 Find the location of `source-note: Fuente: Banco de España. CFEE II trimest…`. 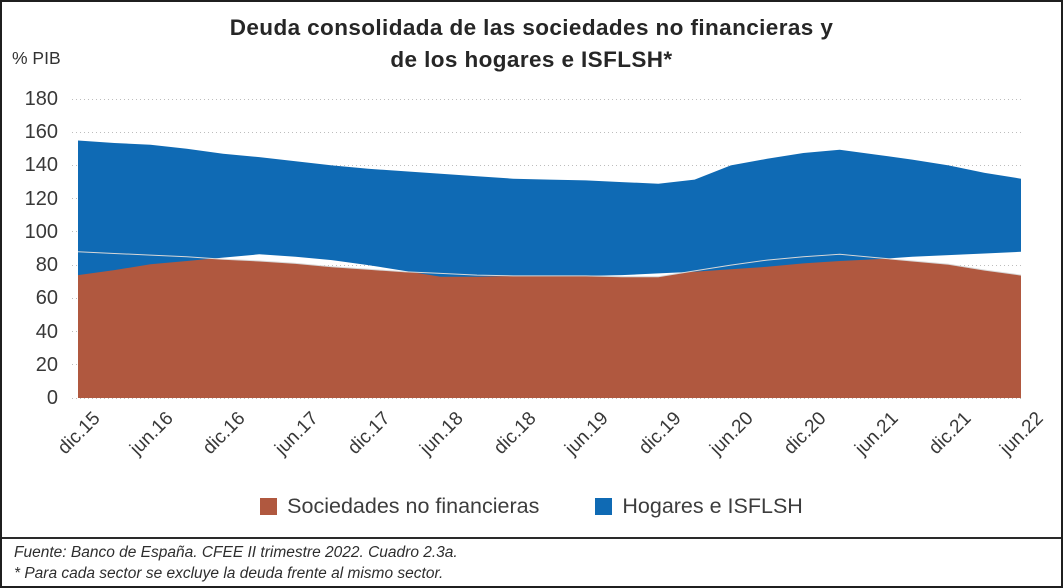

source-note: Fuente: Banco de España. CFEE II trimest… is located at coordinates (236, 552).